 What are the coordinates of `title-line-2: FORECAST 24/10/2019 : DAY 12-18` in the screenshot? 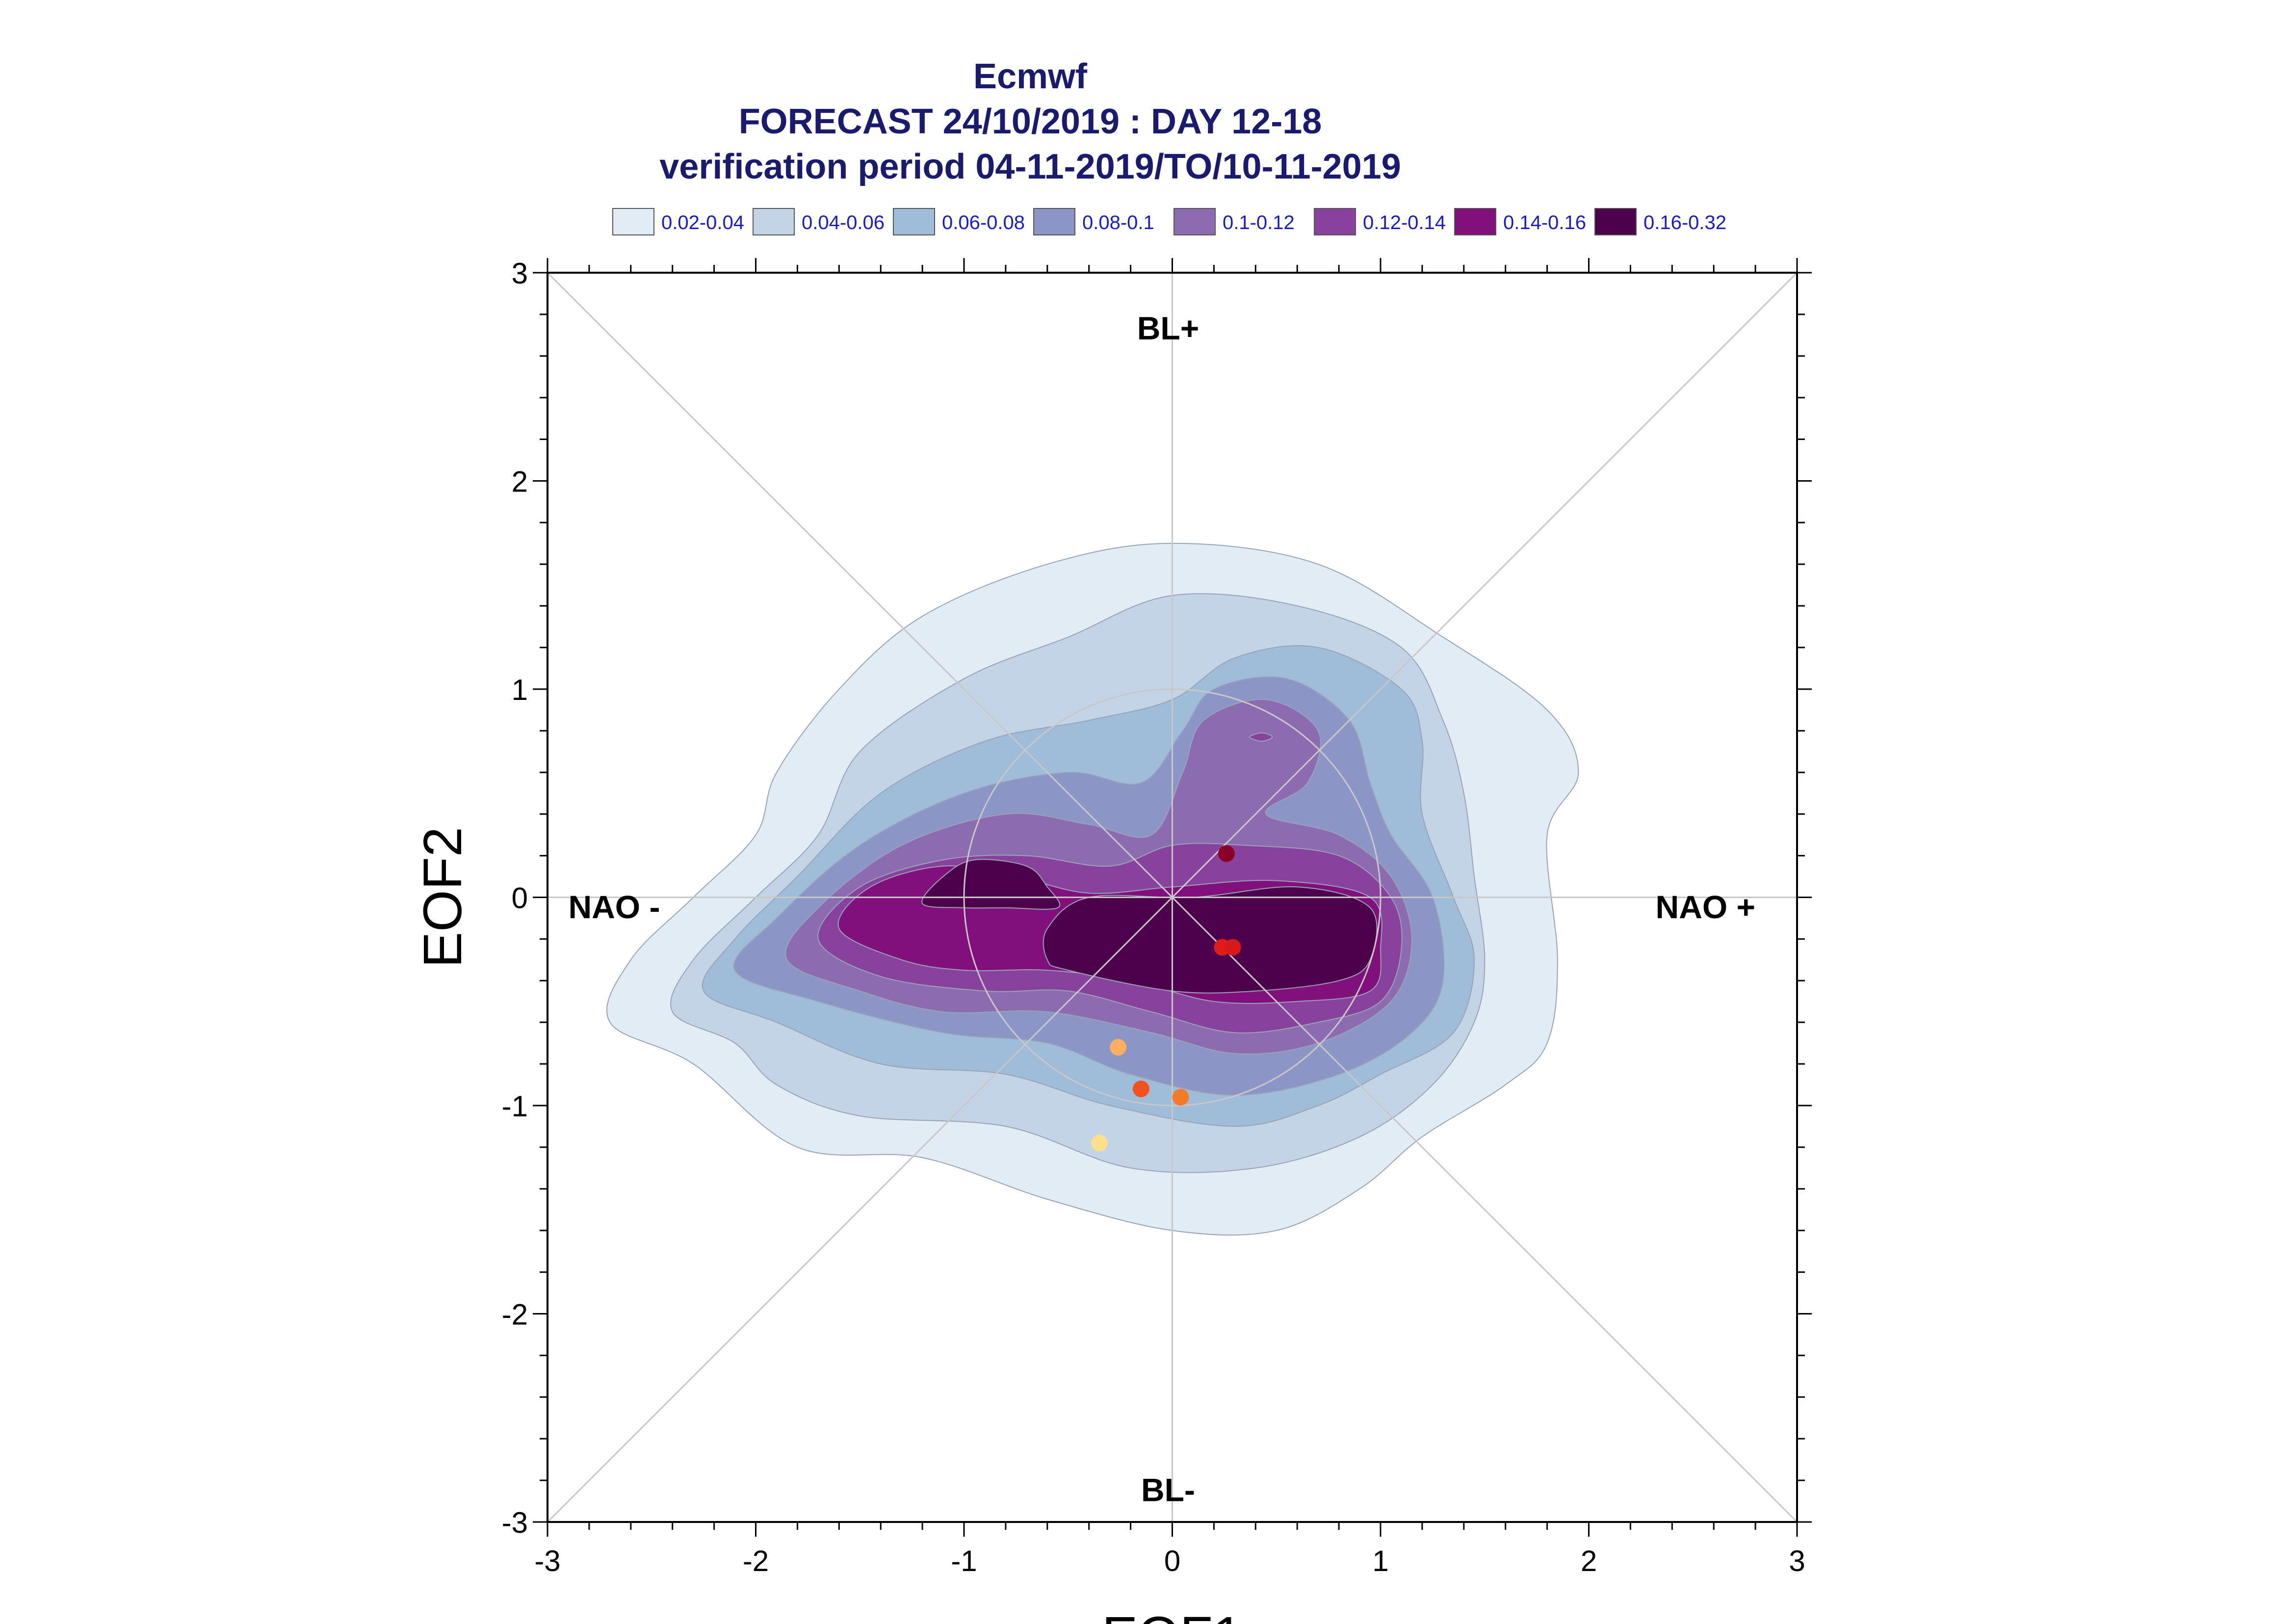 It's located at (1030, 121).